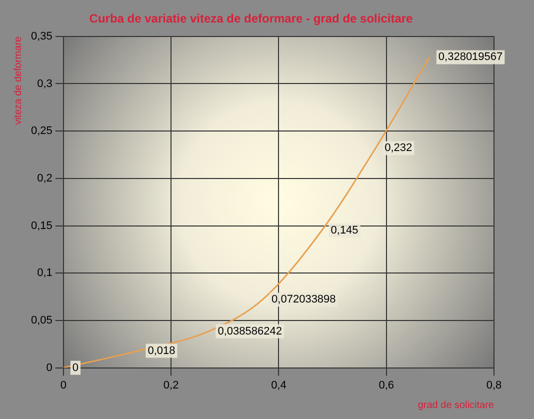 Image resolution: width=534 pixels, height=419 pixels. What do you see at coordinates (494, 385) in the screenshot?
I see `x-tick-label: 0,8` at bounding box center [494, 385].